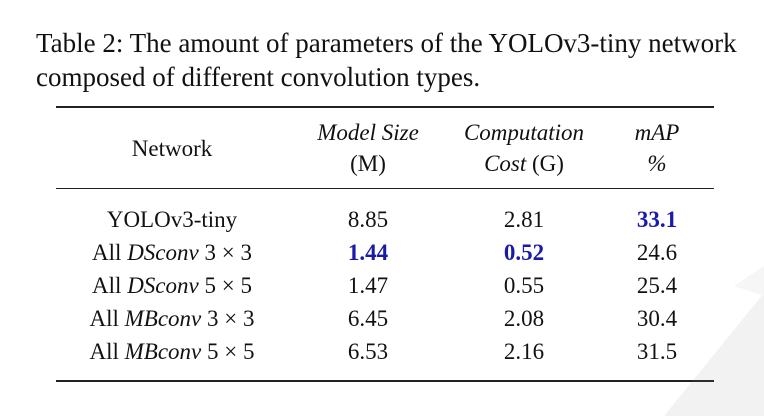 The image size is (764, 416). What do you see at coordinates (714, 341) in the screenshot?
I see `watermark-logo-icon` at bounding box center [714, 341].